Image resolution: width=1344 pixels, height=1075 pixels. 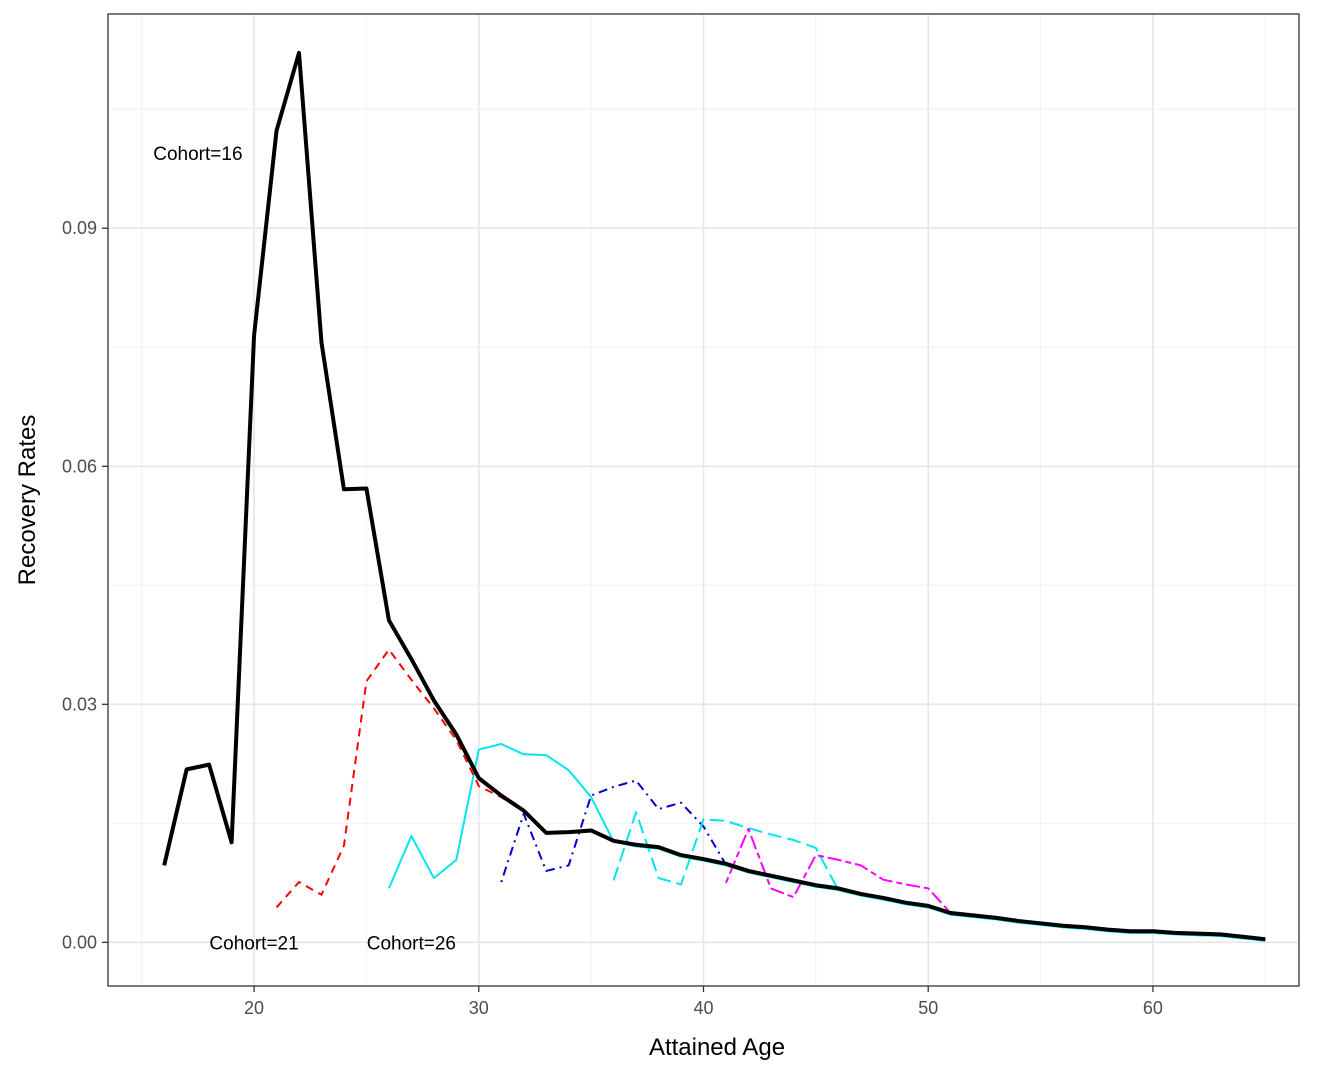 What do you see at coordinates (79, 942) in the screenshot?
I see `y-tick-label: 0.00` at bounding box center [79, 942].